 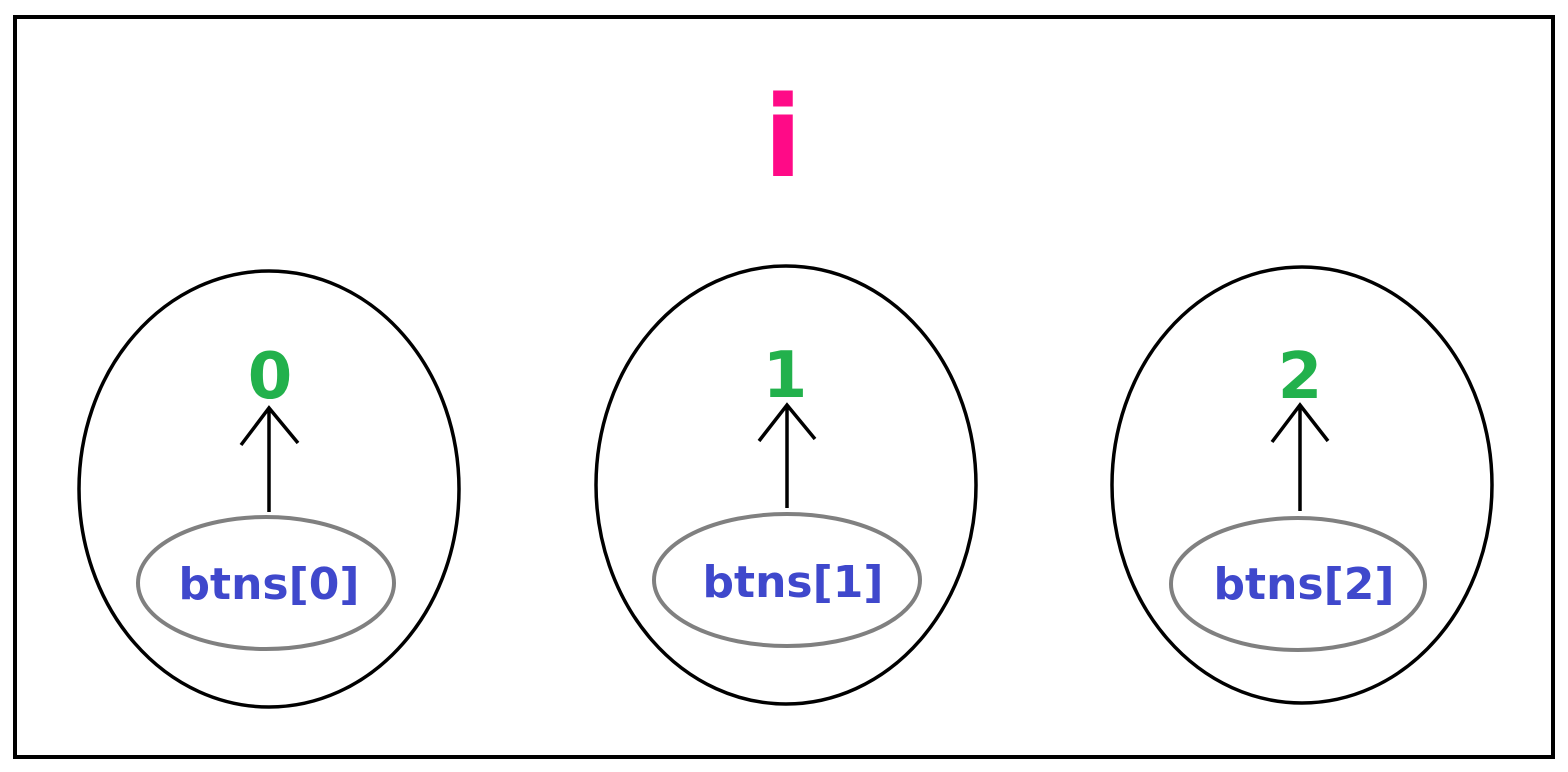 I want to click on scope-group-1: 1 btns[1], so click(x=786, y=485).